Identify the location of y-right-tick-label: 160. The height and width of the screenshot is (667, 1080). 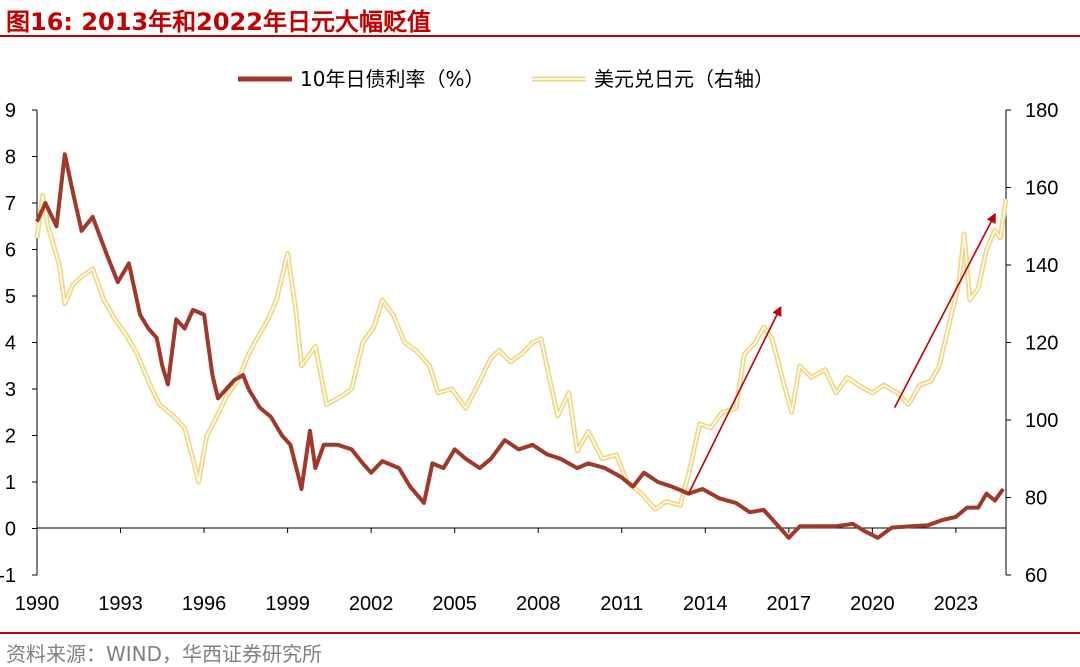
(1041, 189).